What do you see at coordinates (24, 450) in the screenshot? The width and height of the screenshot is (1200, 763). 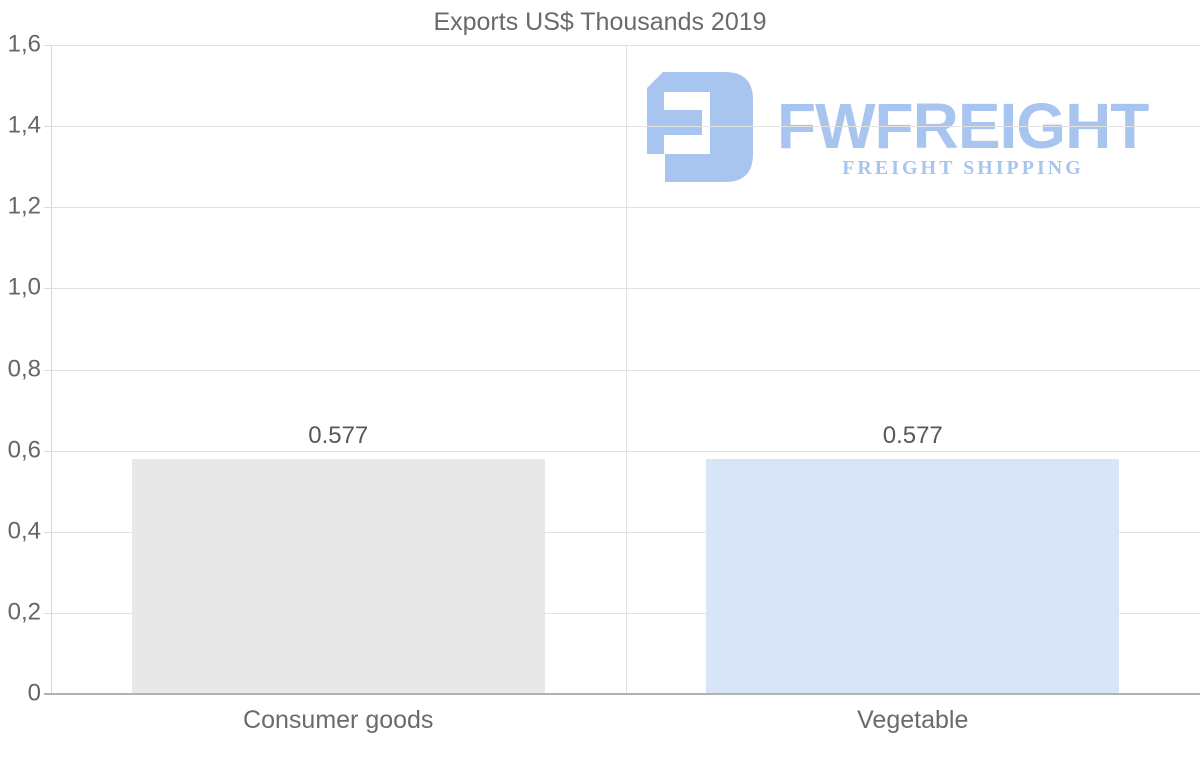 I see `y-tick-label: 0,6` at bounding box center [24, 450].